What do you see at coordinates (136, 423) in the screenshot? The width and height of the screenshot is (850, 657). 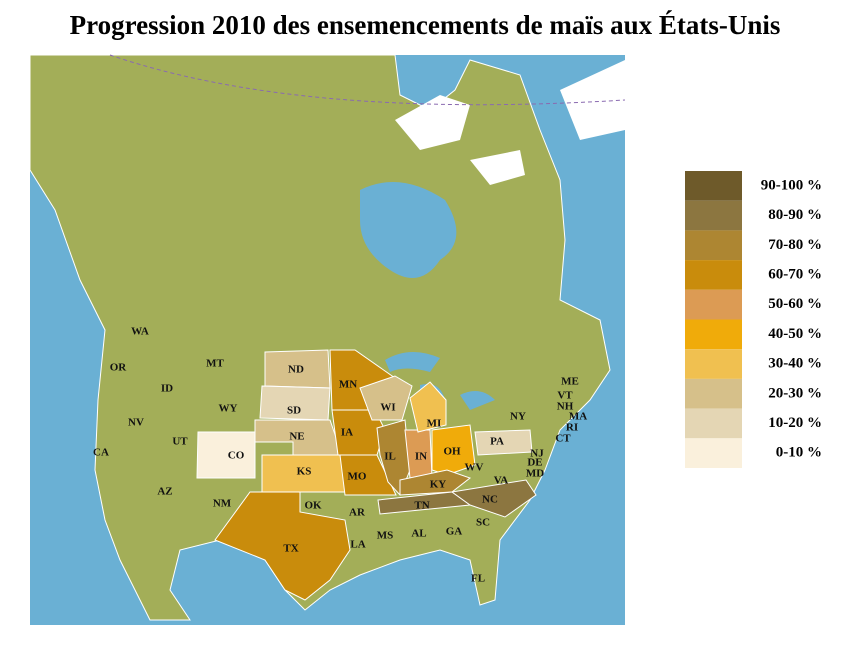 I see `state-label: NV` at bounding box center [136, 423].